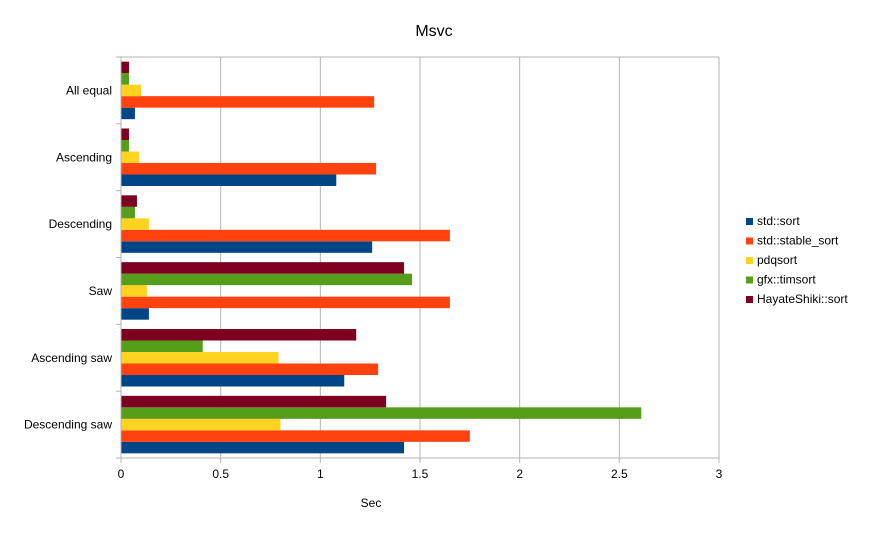 The image size is (869, 534). What do you see at coordinates (719, 474) in the screenshot?
I see `x-tick-label: 3` at bounding box center [719, 474].